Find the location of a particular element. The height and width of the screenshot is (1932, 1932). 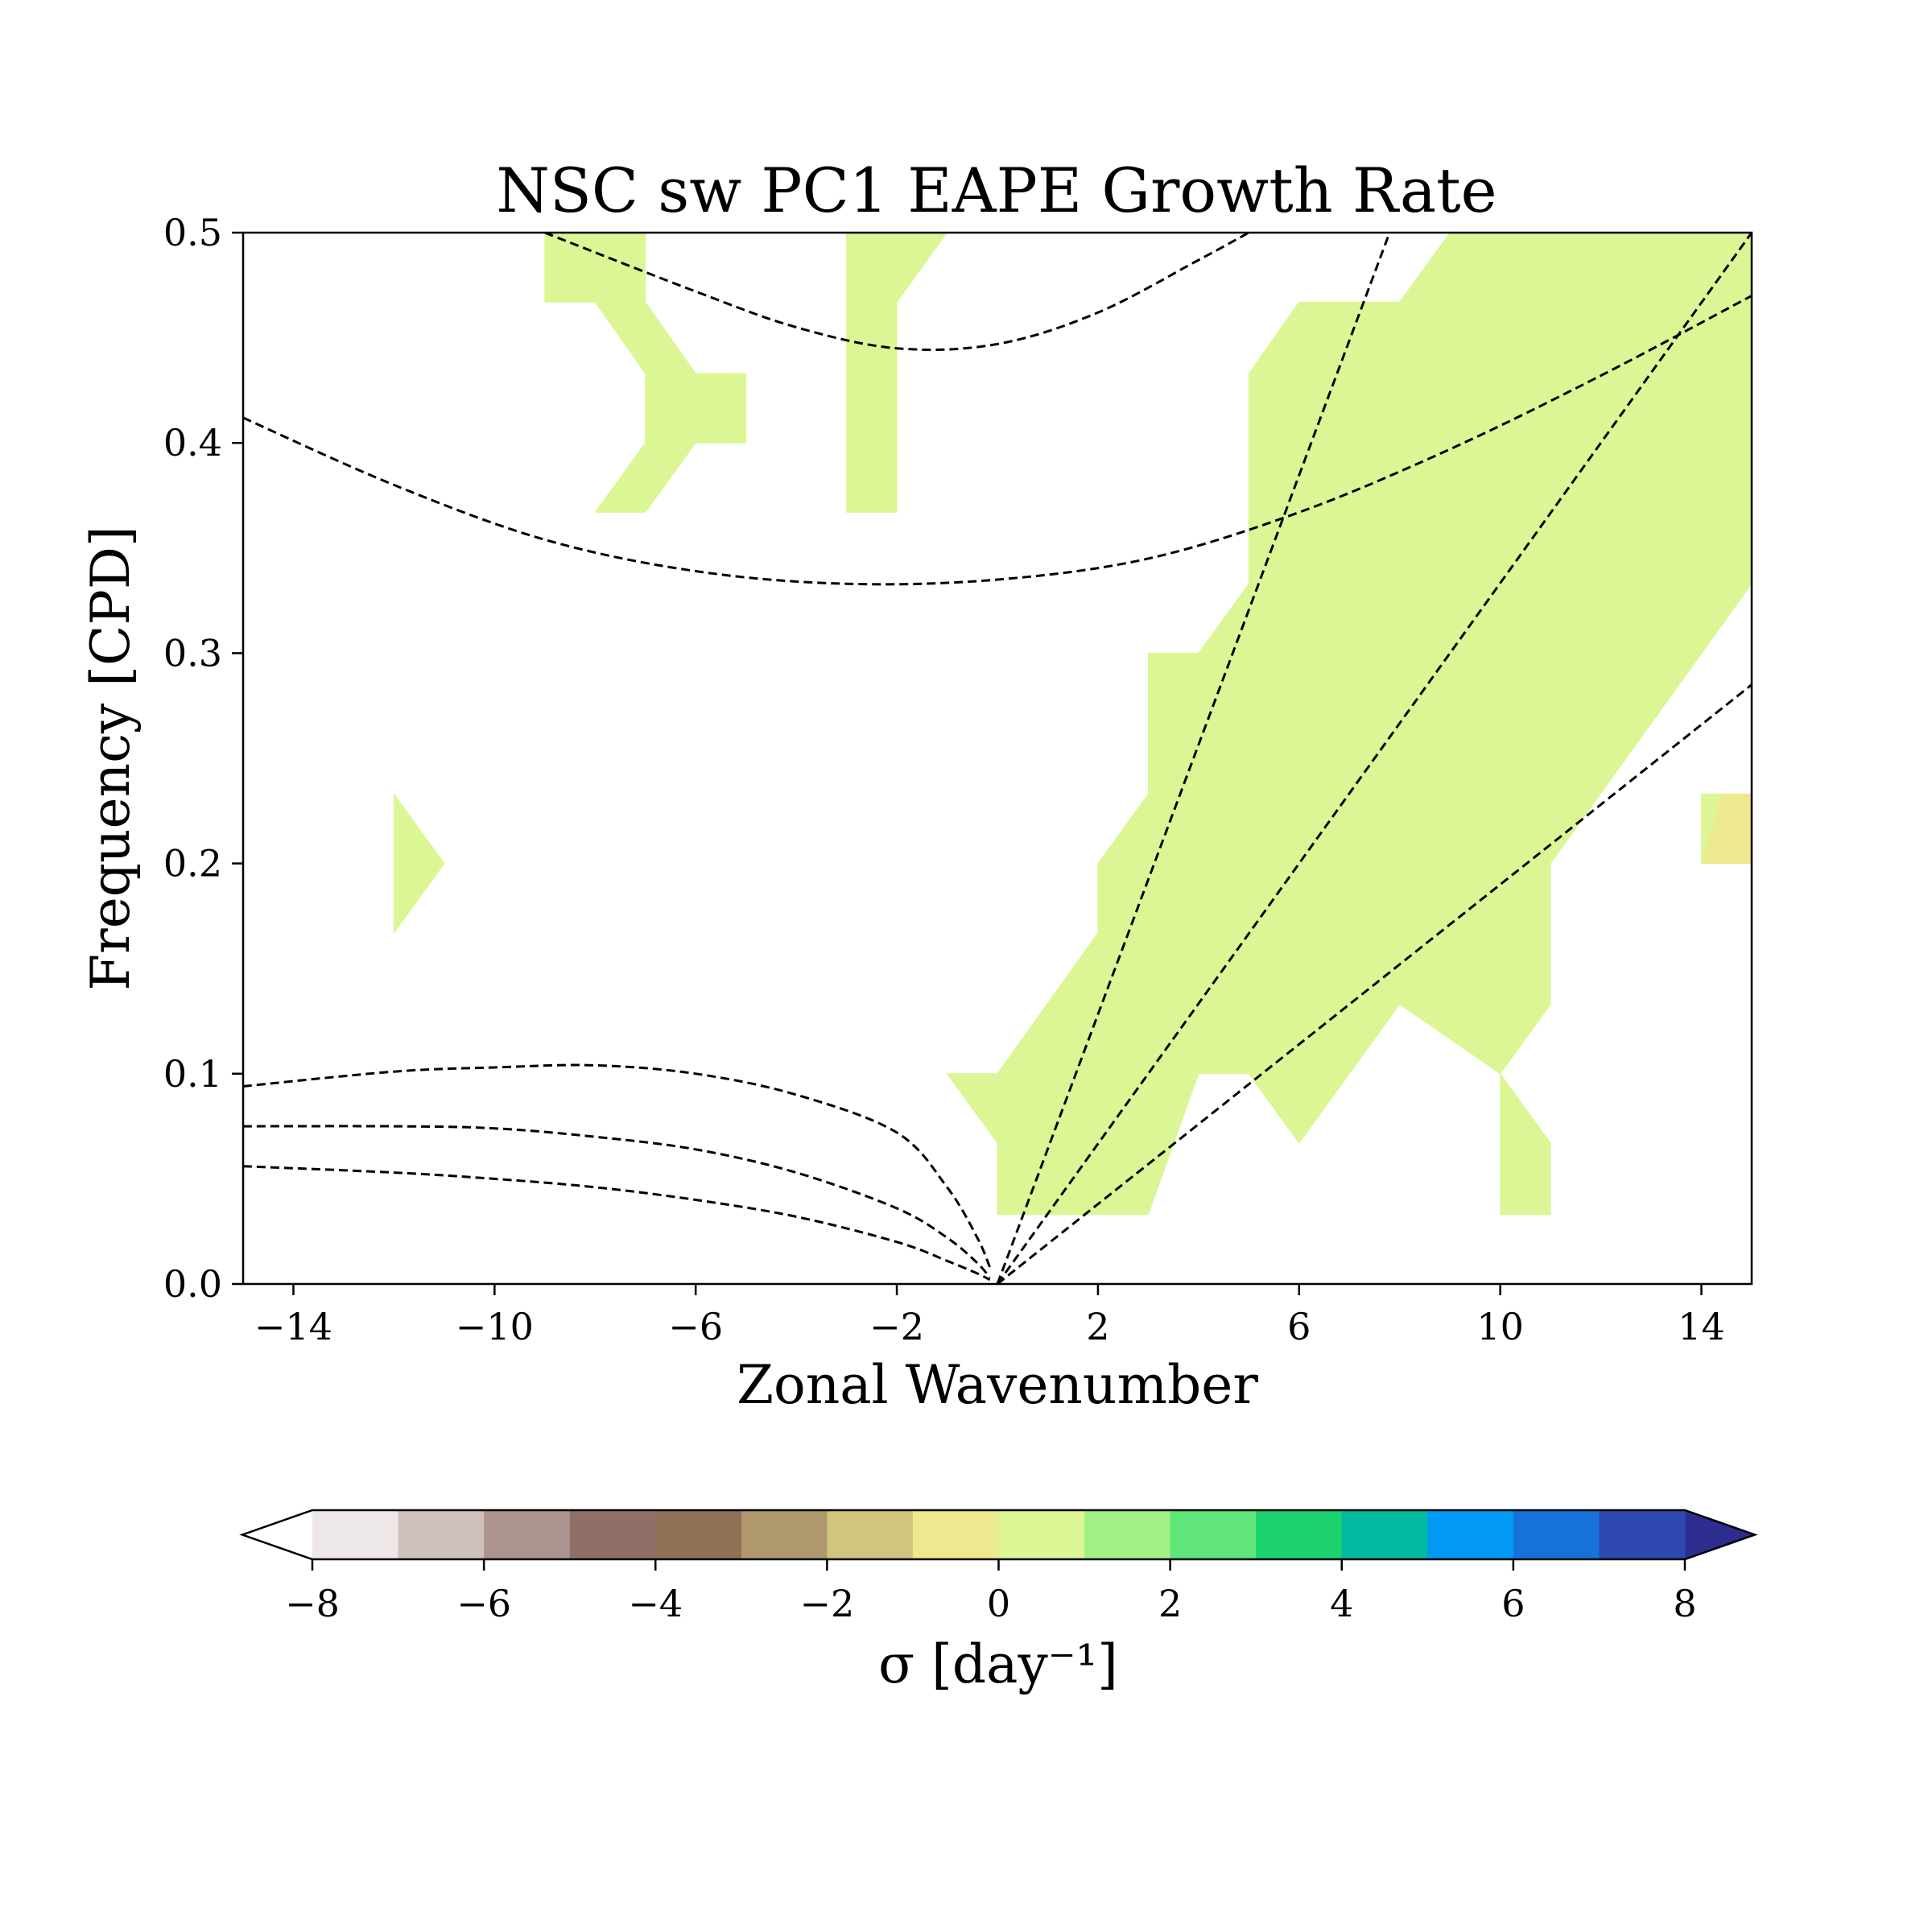

x-axis-ticks: −14 −10 −6 −2 2 6 10 14 is located at coordinates (989, 1316).